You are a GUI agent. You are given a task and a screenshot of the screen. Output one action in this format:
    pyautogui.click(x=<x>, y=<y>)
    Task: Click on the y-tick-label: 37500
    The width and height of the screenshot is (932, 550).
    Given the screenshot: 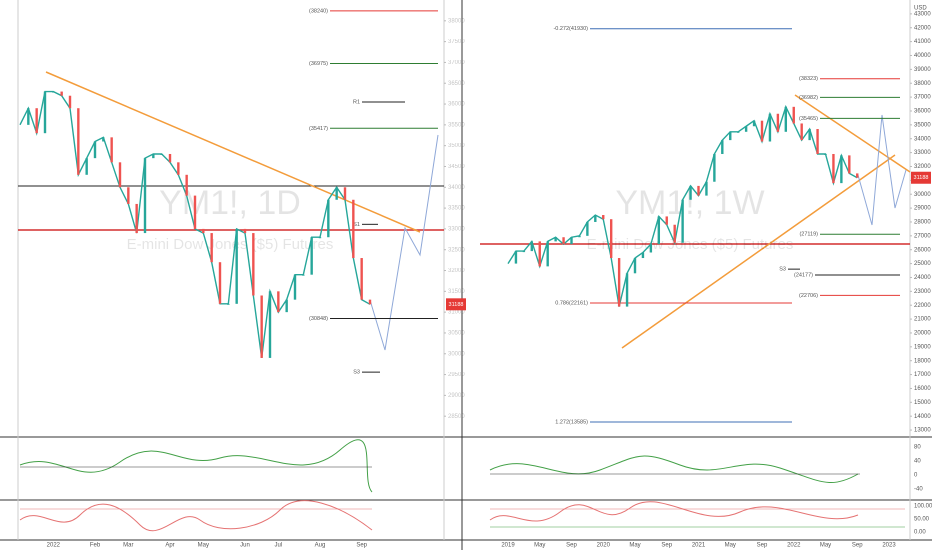 What is the action you would take?
    pyautogui.click(x=456, y=42)
    